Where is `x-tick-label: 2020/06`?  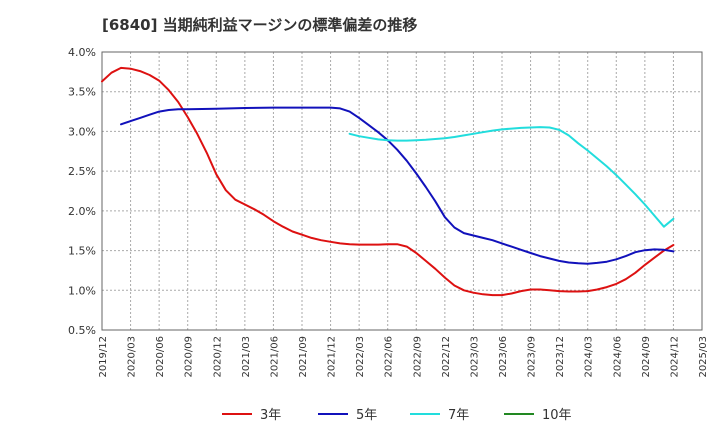
x-tick-label: 2020/06 is located at coordinates (160, 357).